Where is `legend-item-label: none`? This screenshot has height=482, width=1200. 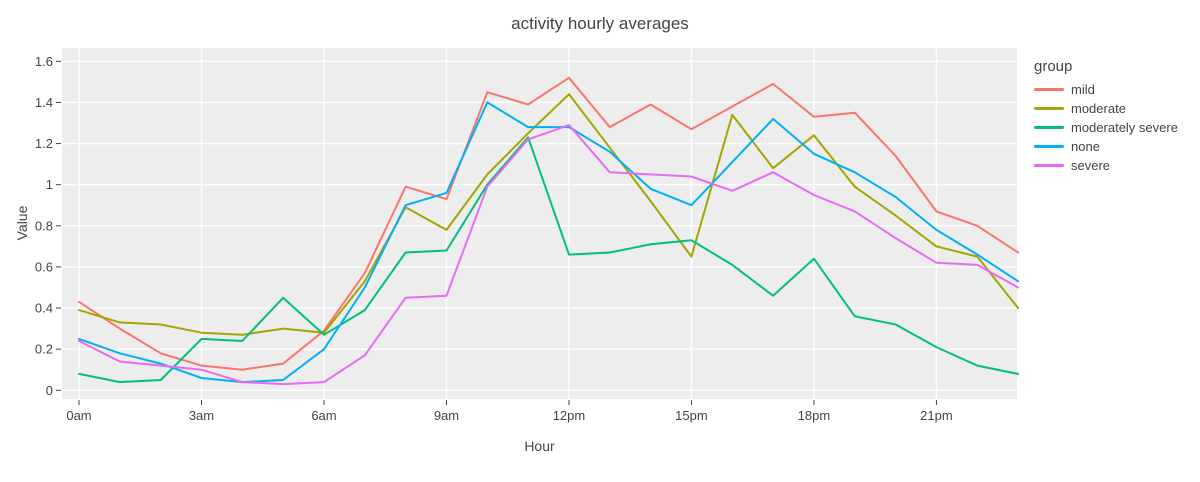
legend-item-label: none is located at coordinates (1085, 146).